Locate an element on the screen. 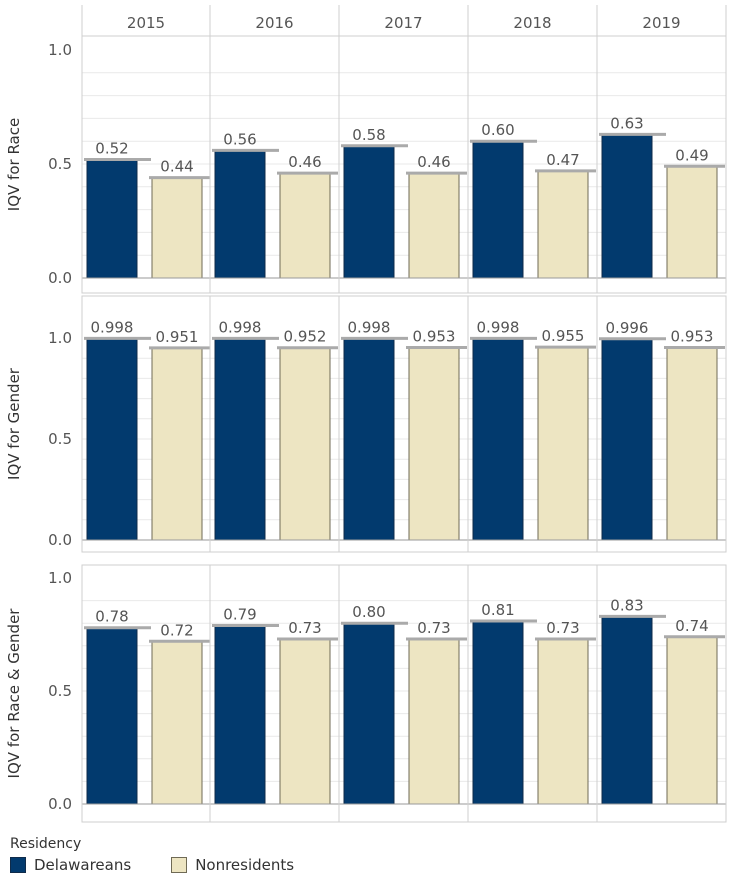 This screenshot has width=732, height=883. data-label: 0.49 is located at coordinates (691, 155).